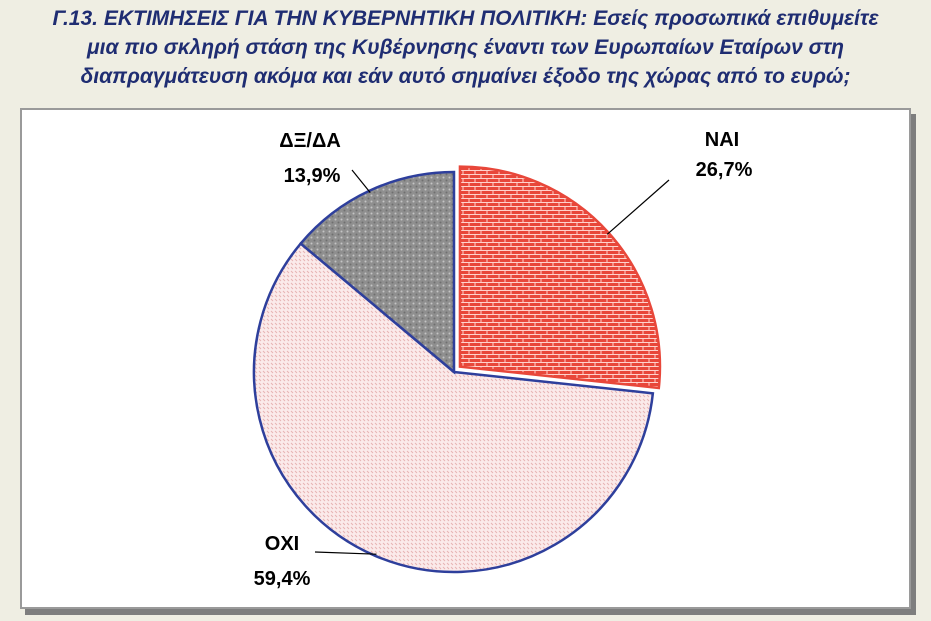 Image resolution: width=931 pixels, height=621 pixels. I want to click on leader-line-οχι, so click(345, 553).